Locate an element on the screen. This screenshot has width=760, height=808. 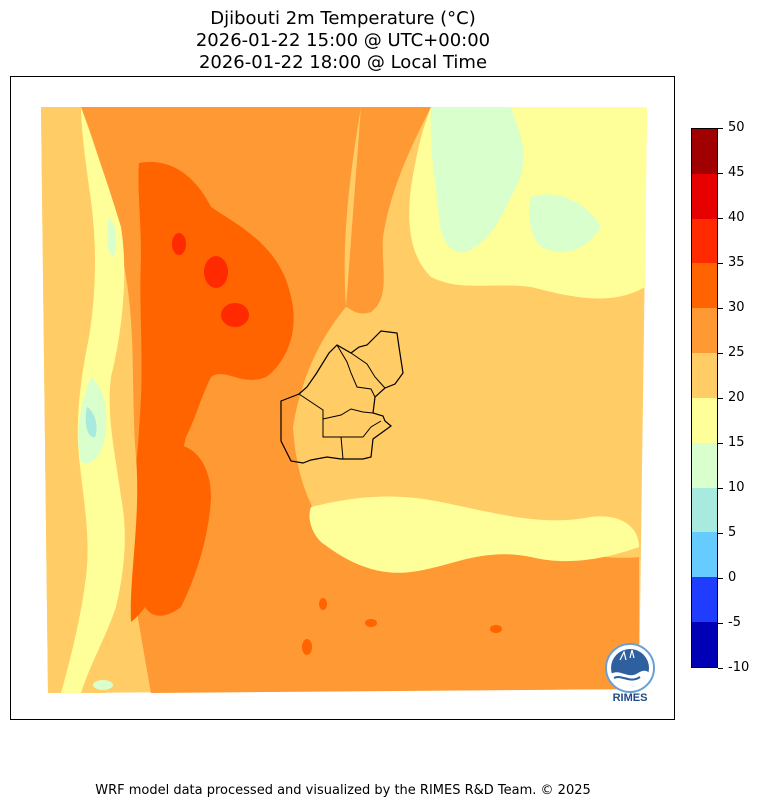
rimes-logo: RIMES is located at coordinates (630, 674).